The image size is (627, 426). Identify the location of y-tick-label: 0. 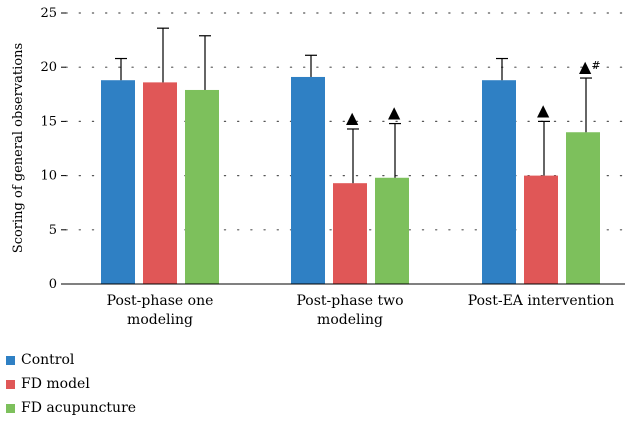
(53, 284).